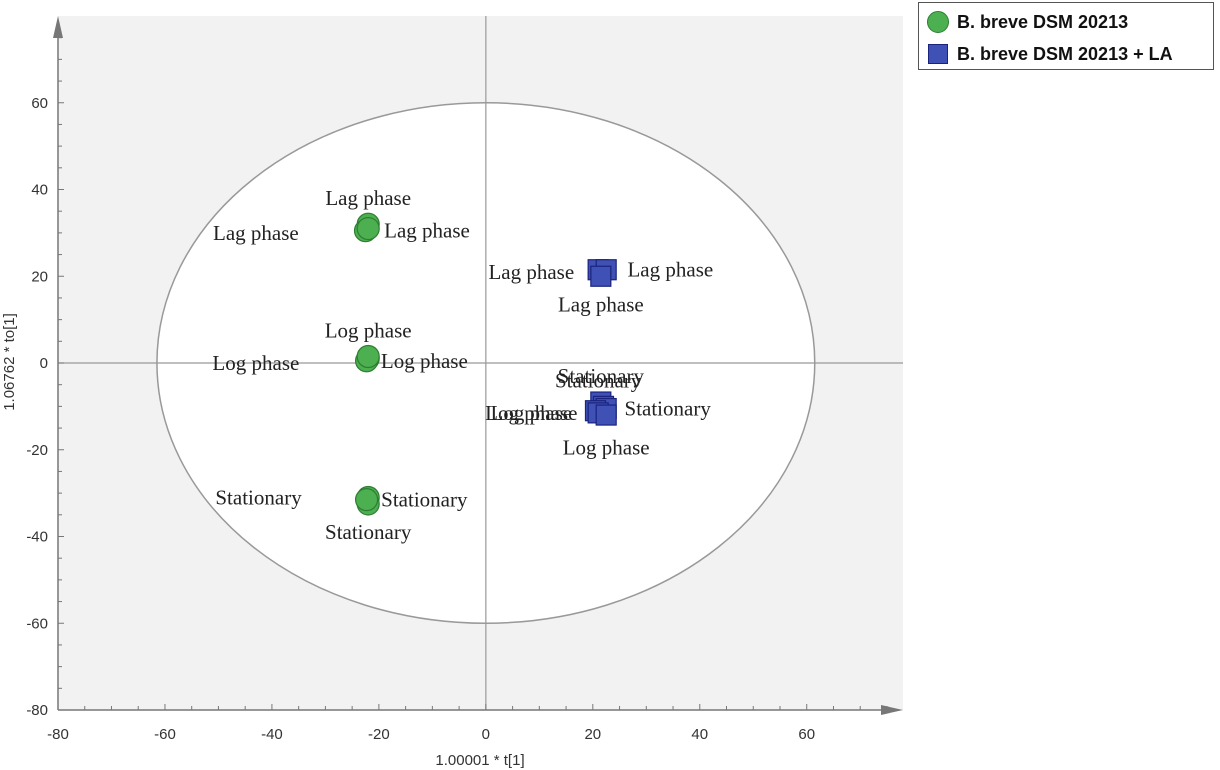  What do you see at coordinates (1065, 53) in the screenshot?
I see `legend-label-la: B. breve DSM 20213 + LA` at bounding box center [1065, 53].